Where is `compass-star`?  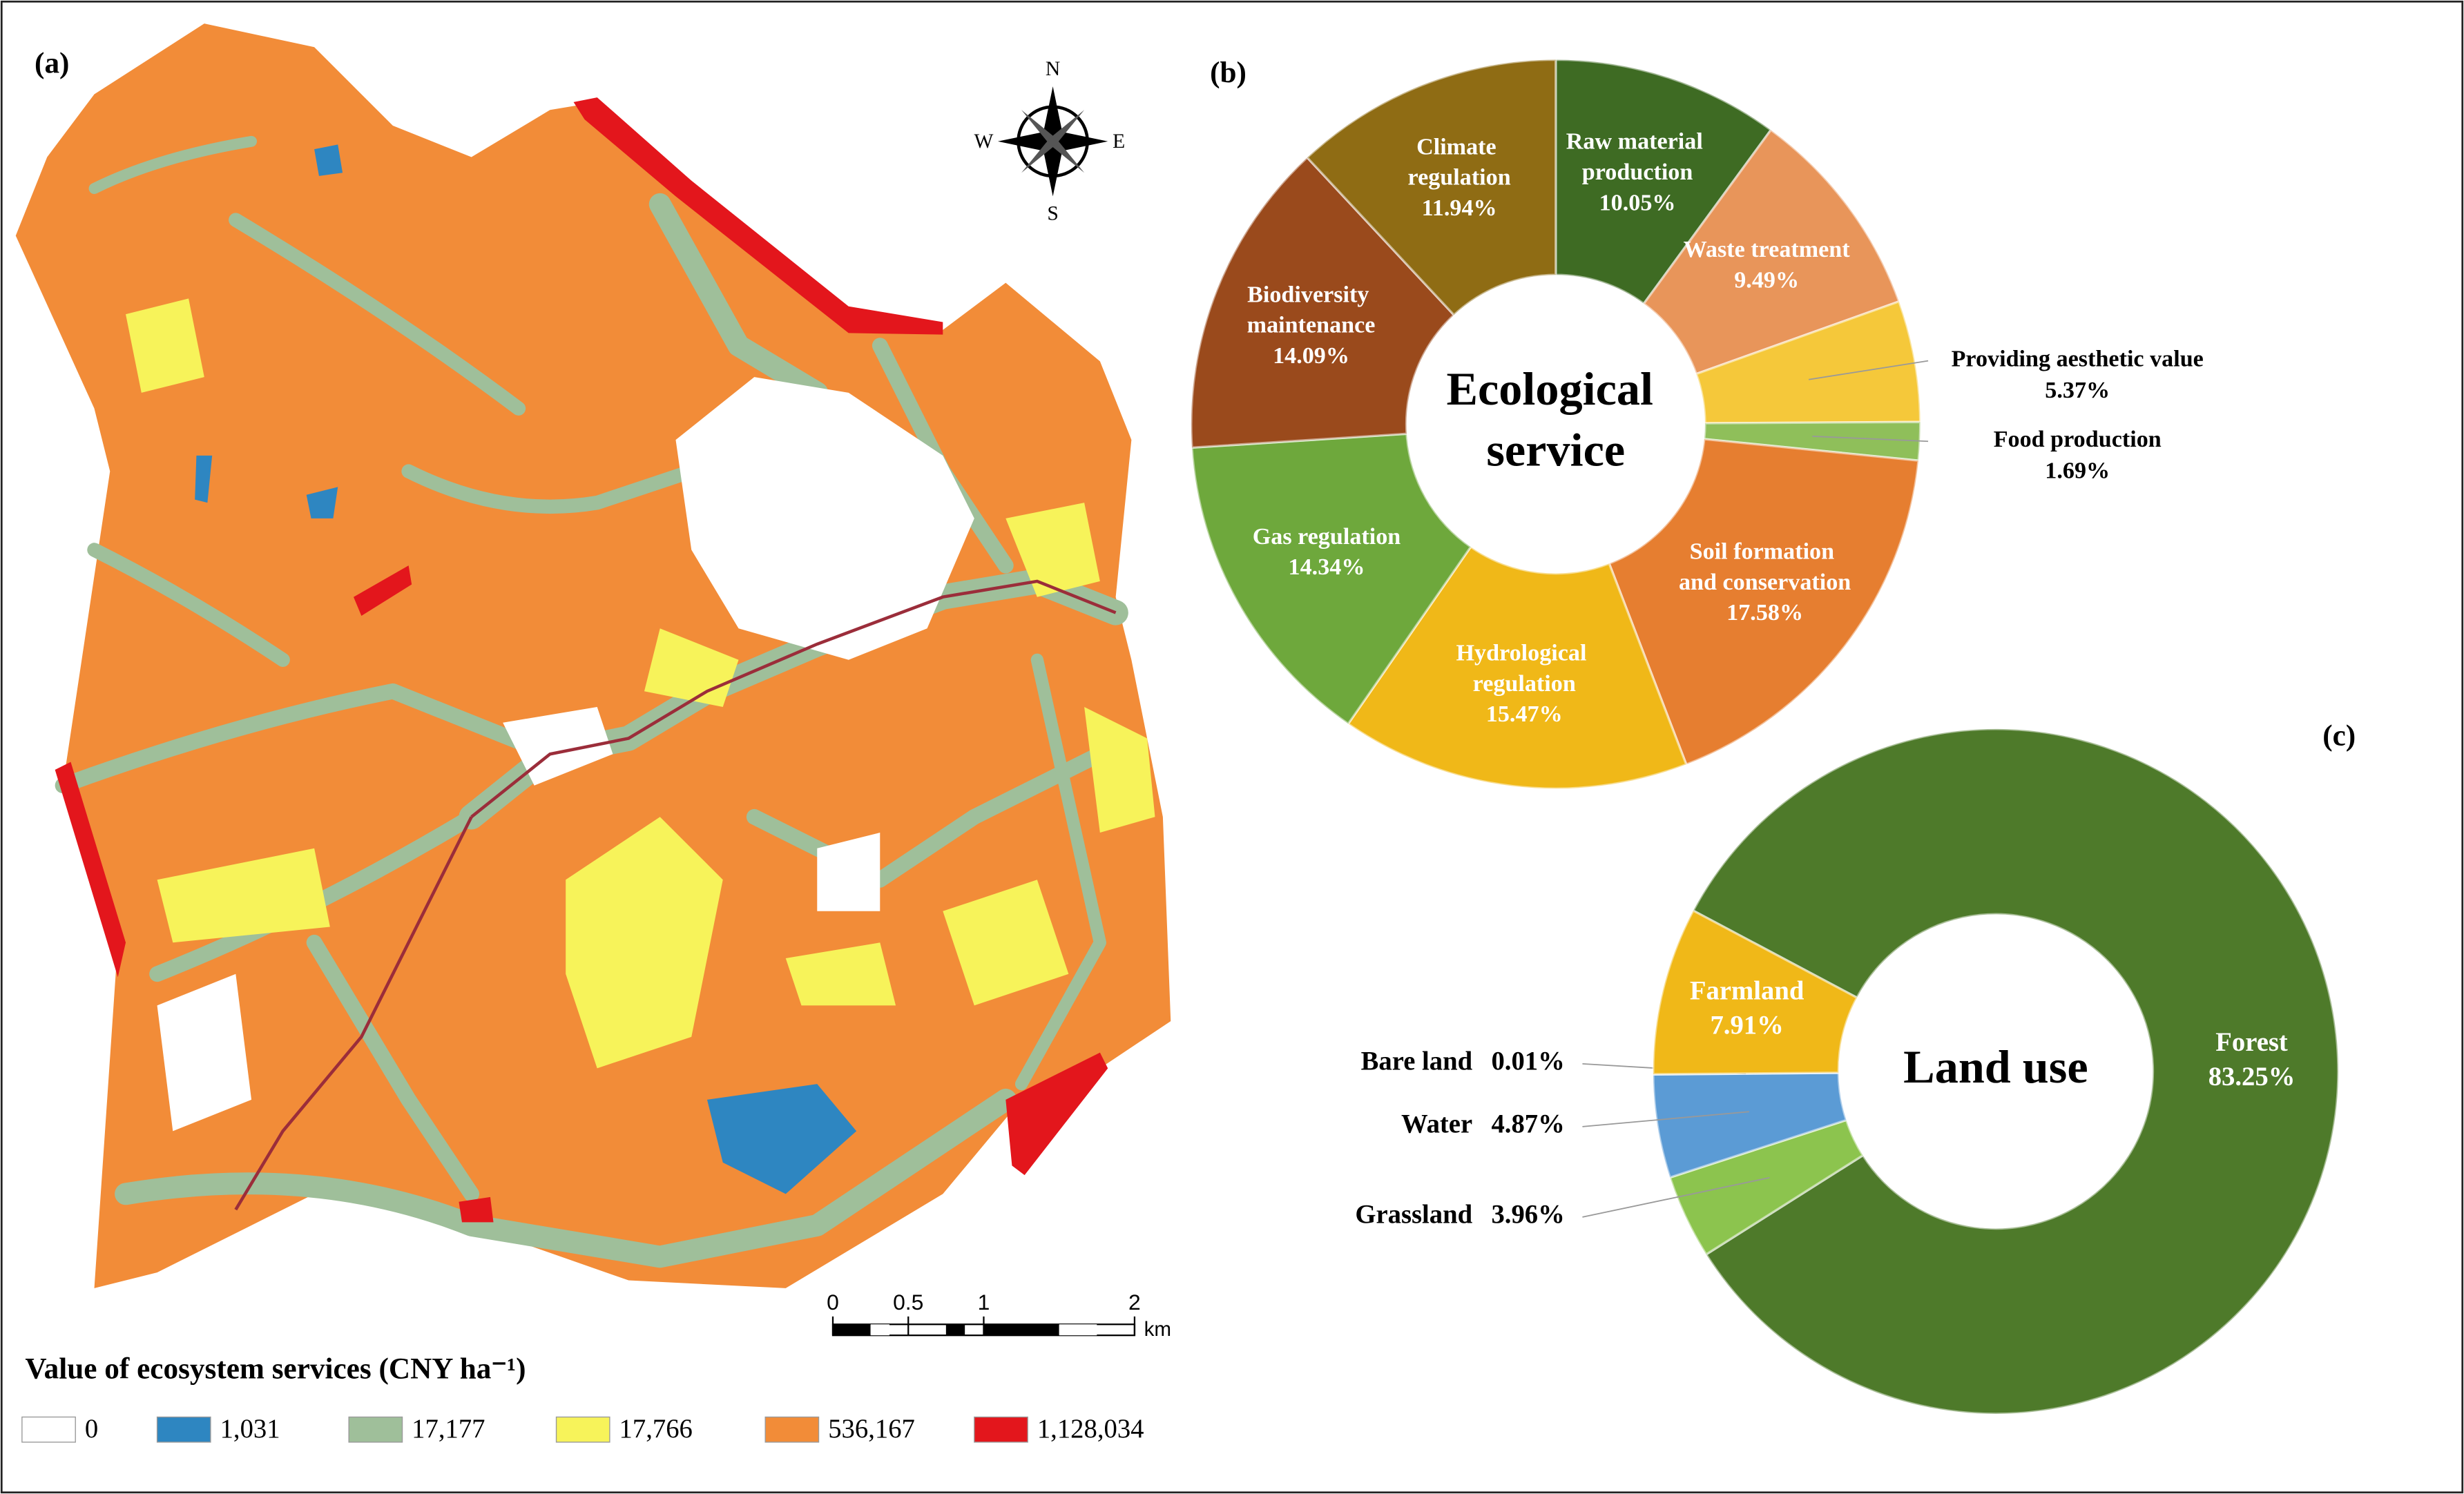
compass-star is located at coordinates (1053, 141).